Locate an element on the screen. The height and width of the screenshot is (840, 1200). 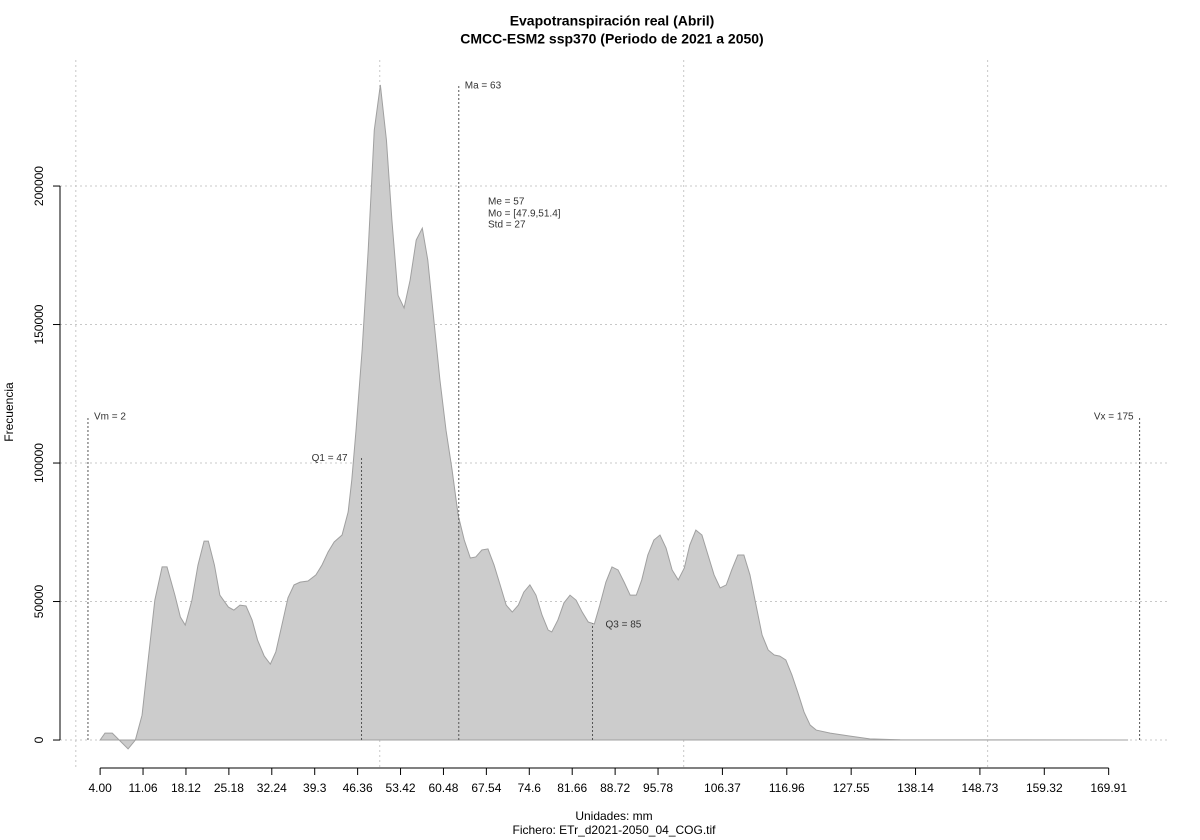
x-tick-label: 39.3 is located at coordinates (315, 788).